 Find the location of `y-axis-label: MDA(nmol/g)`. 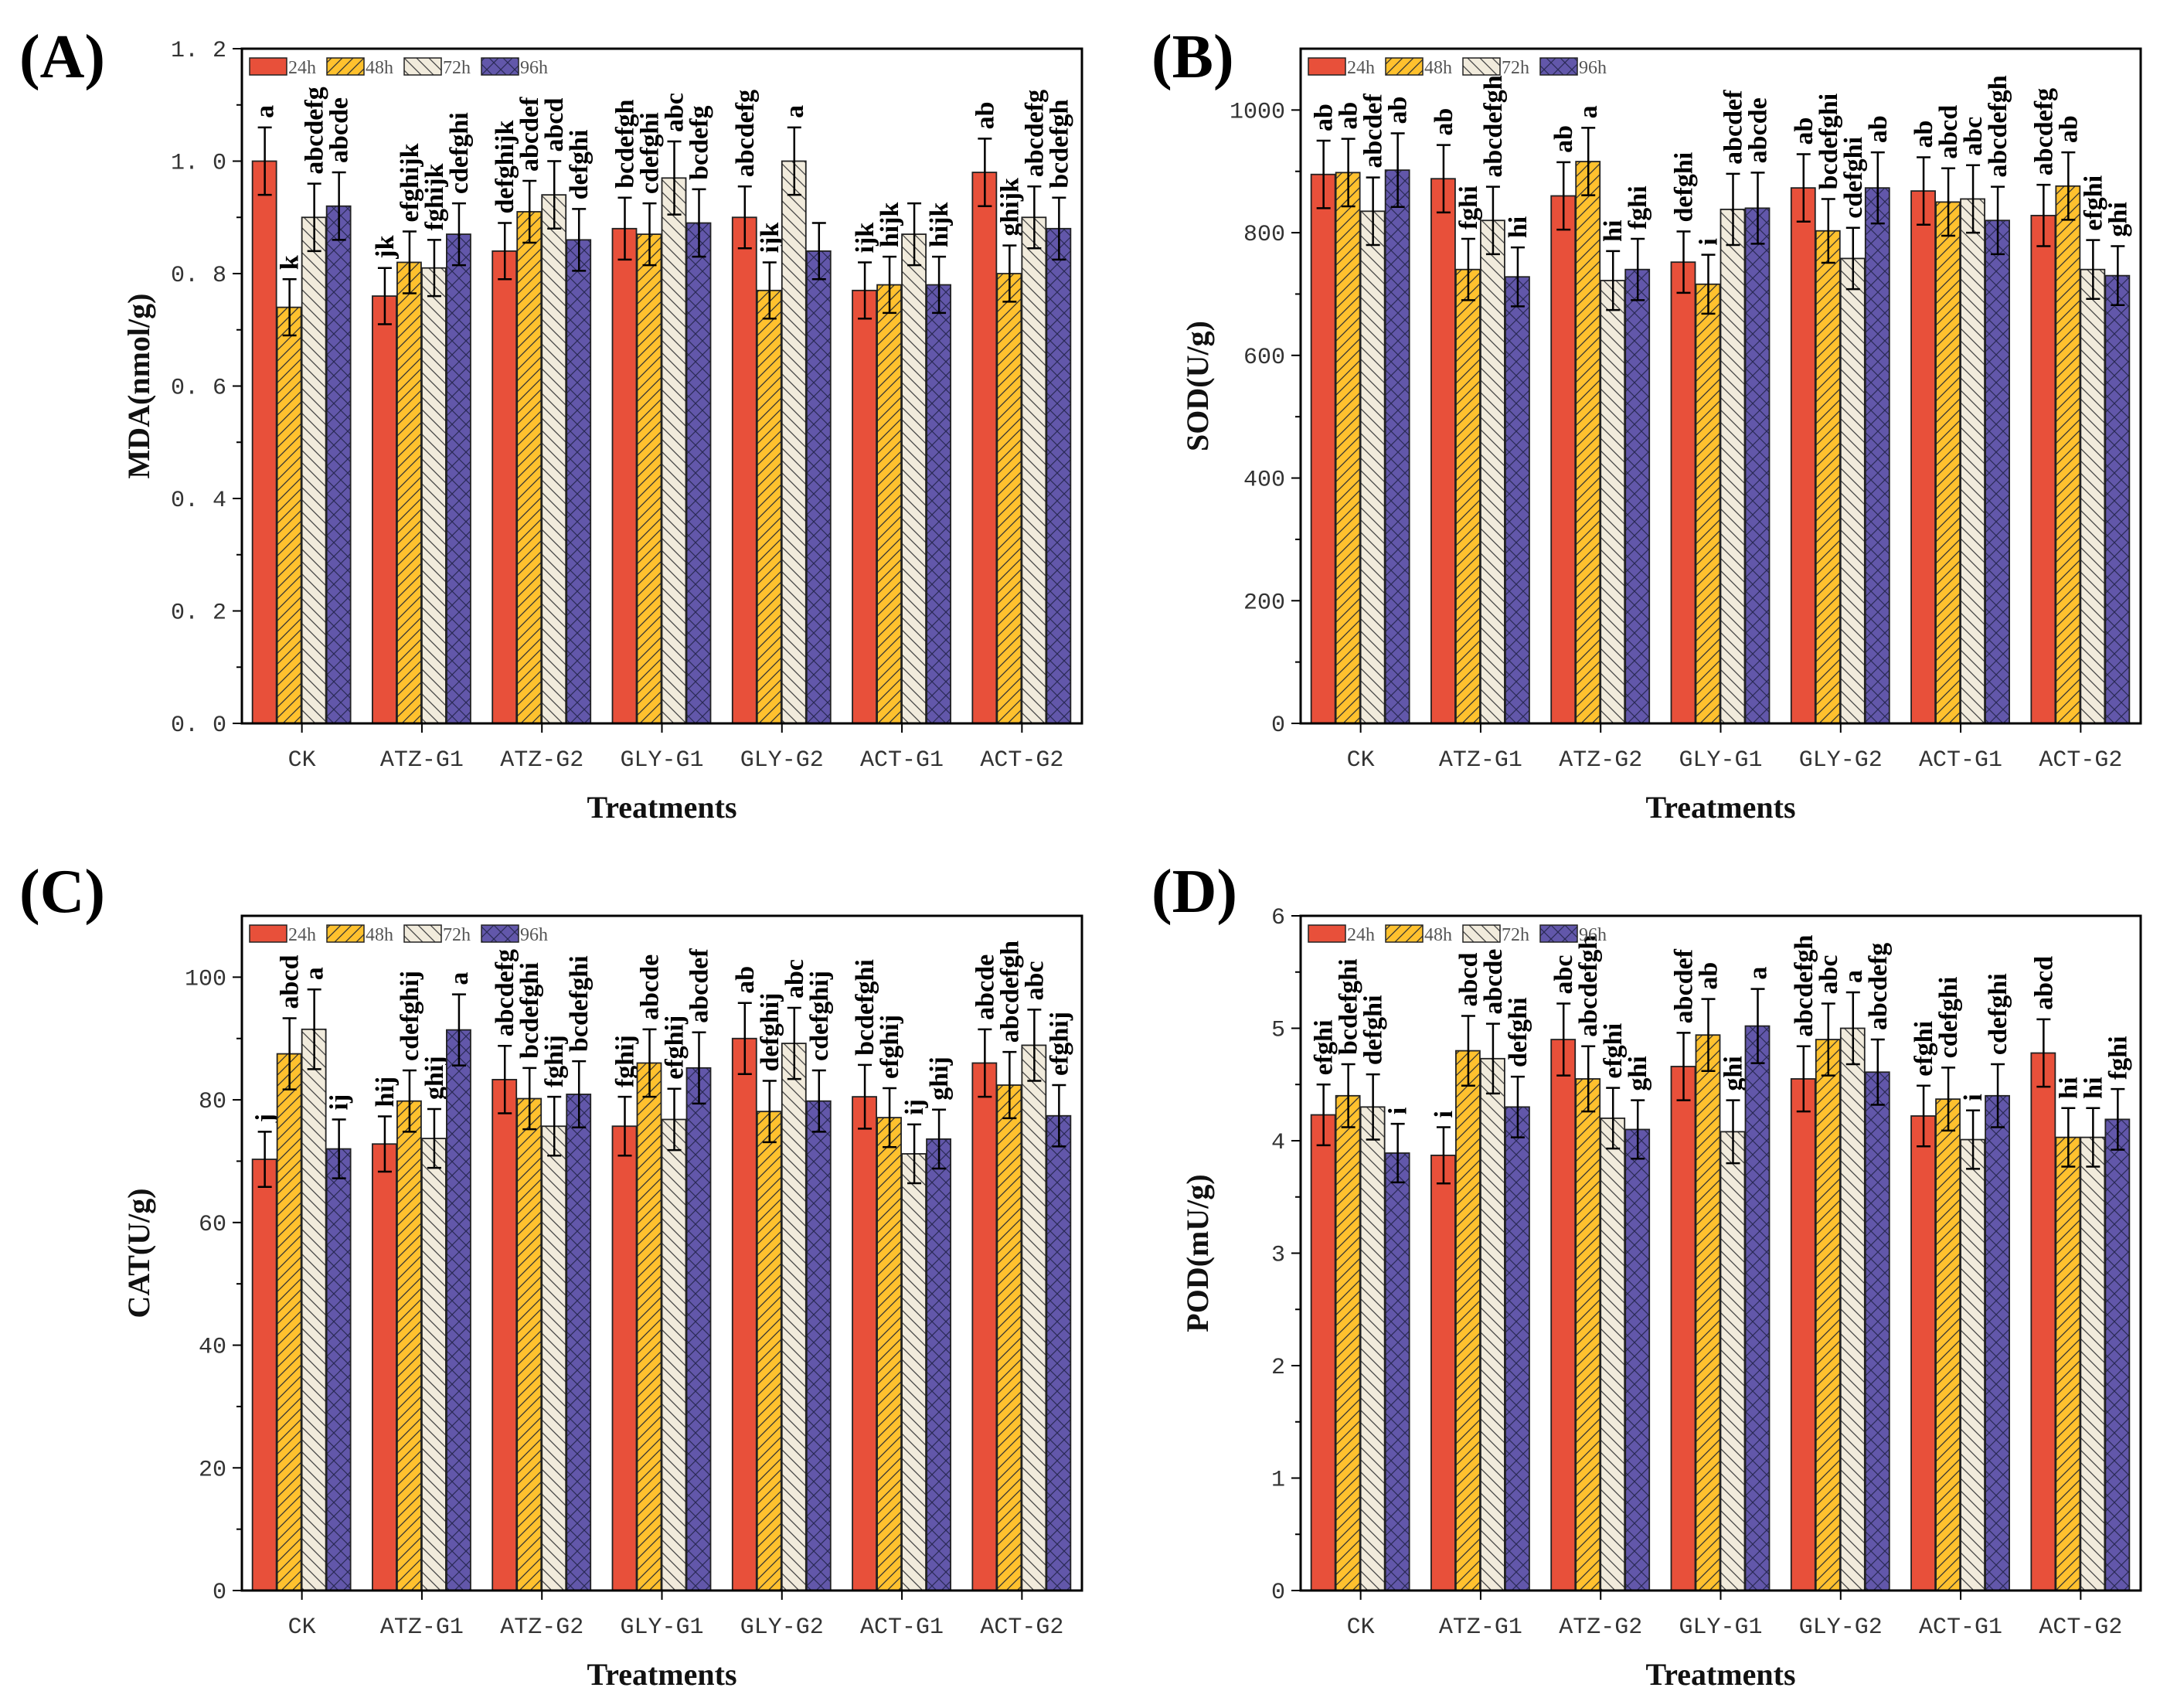

y-axis-label: MDA(nmol/g) is located at coordinates (138, 387).